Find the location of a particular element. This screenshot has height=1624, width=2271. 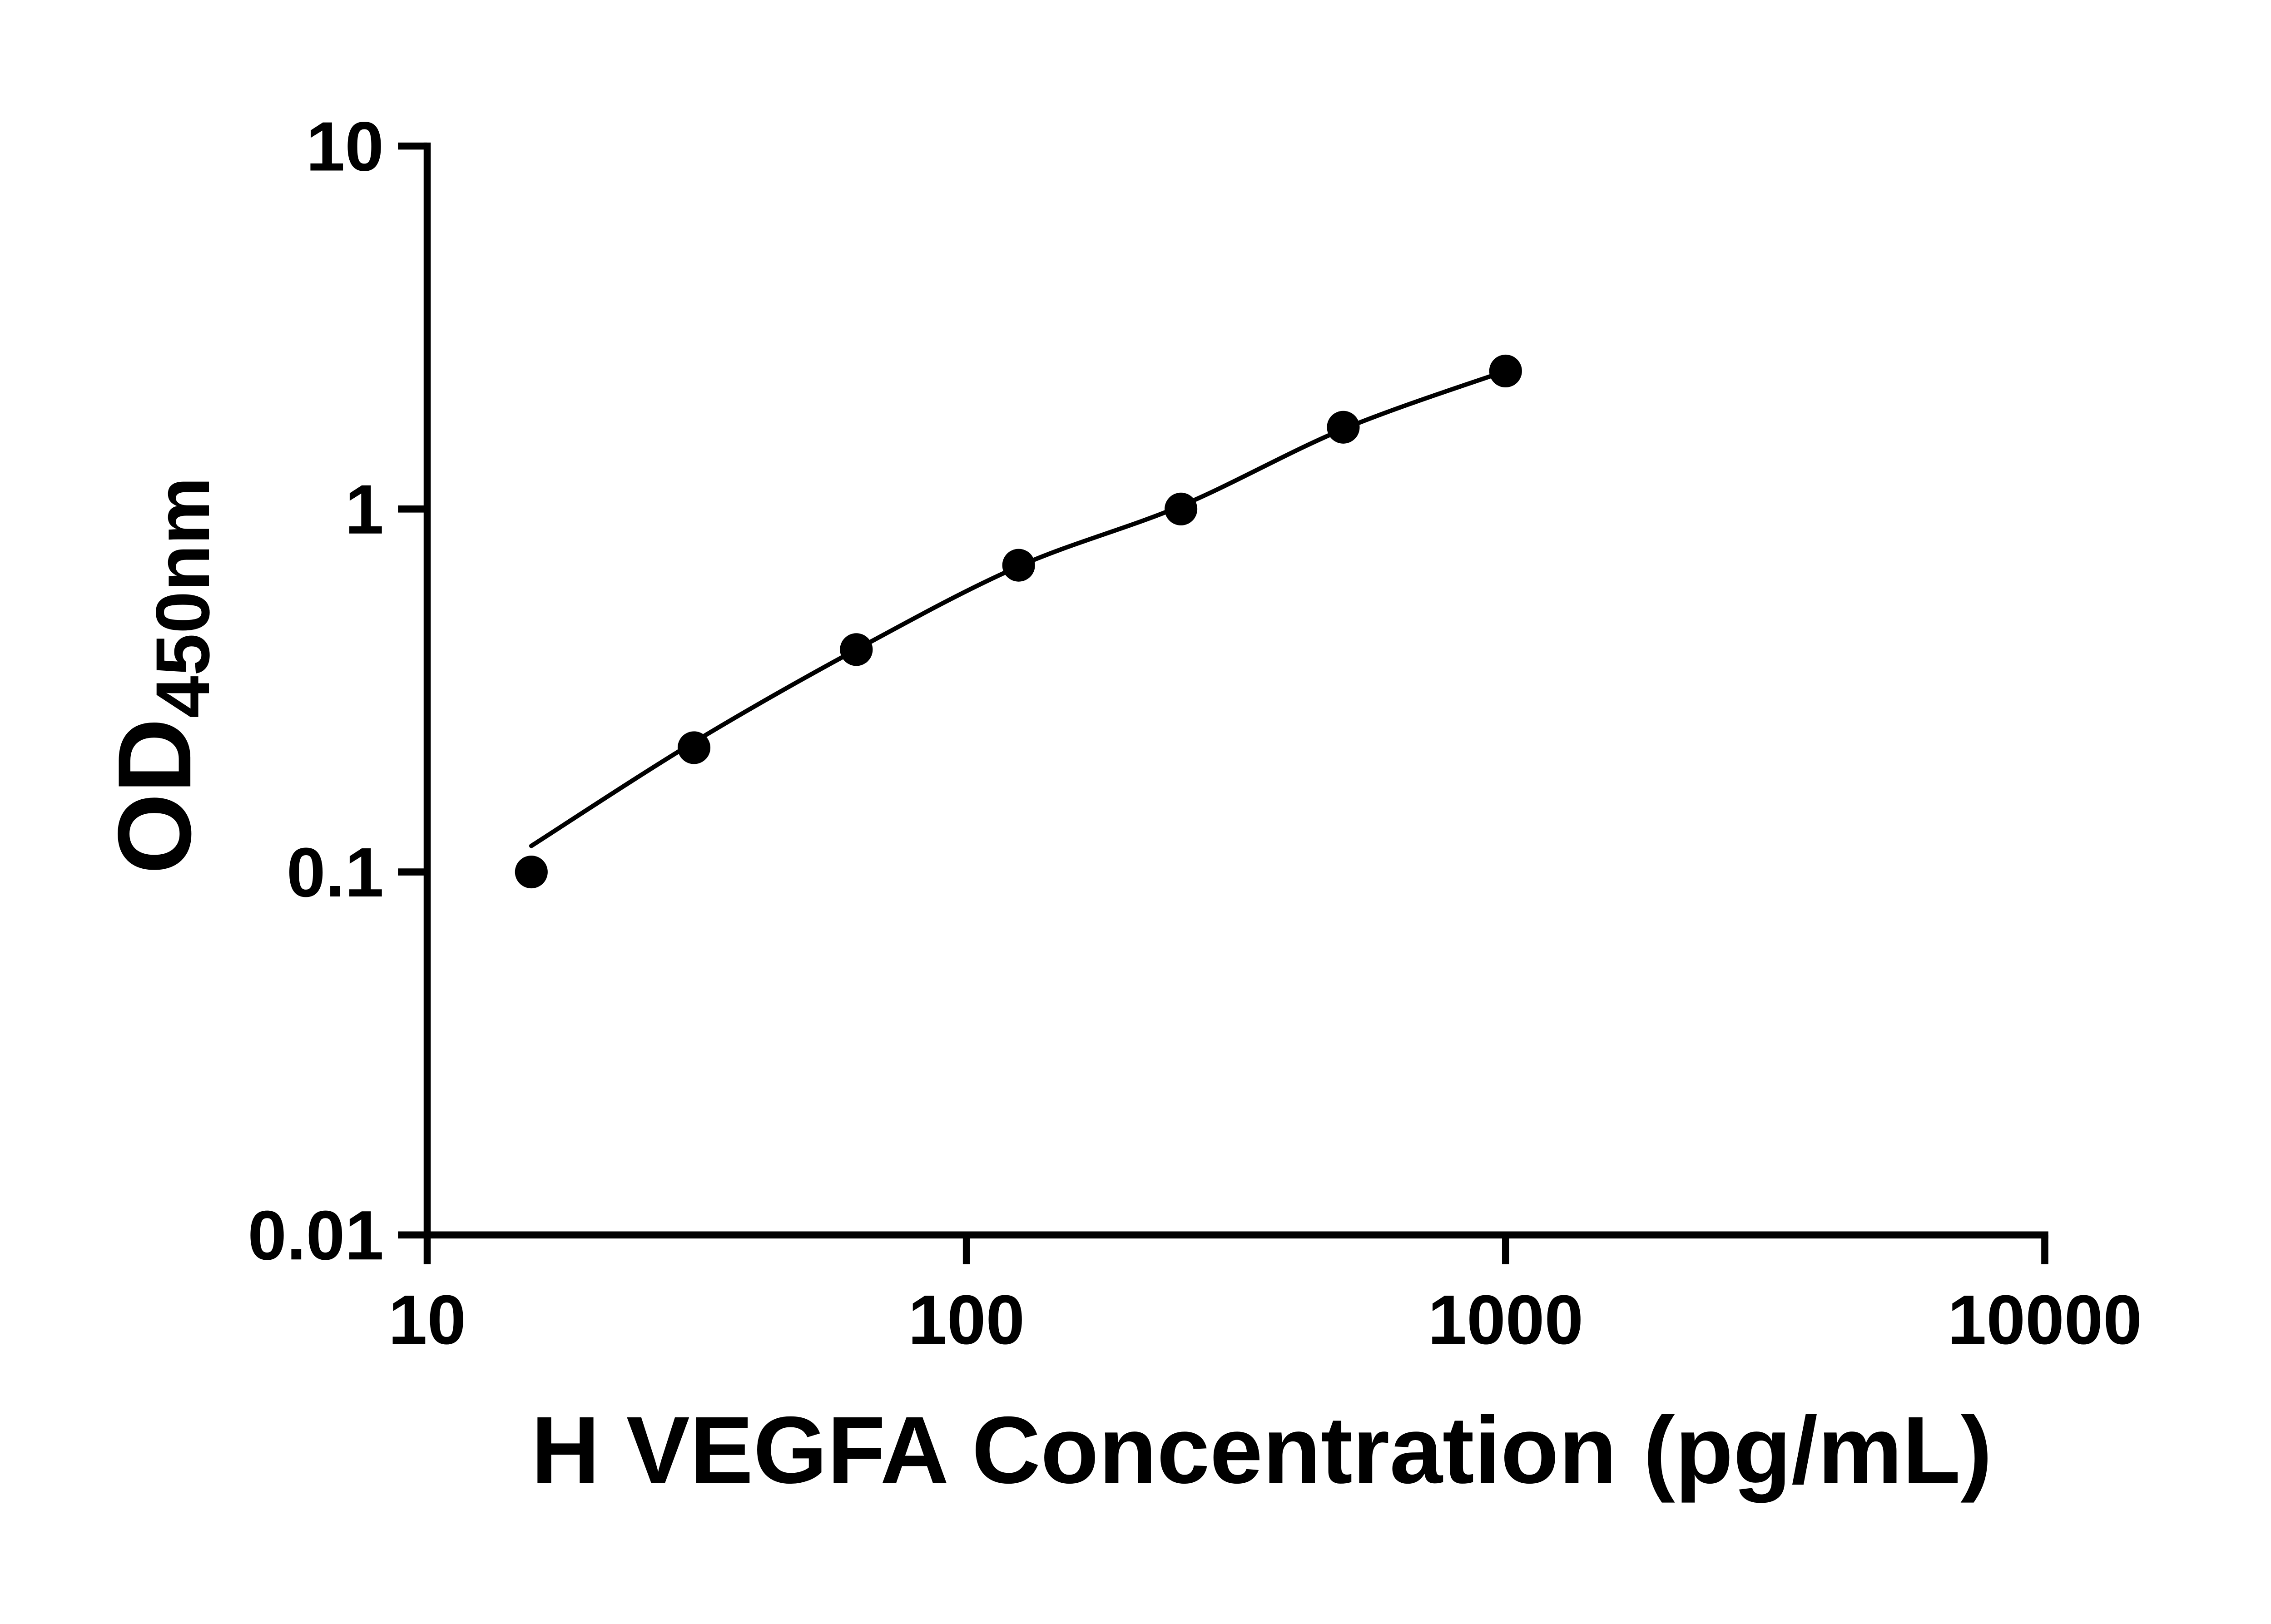

y-tick-label: 10 is located at coordinates (345, 147).